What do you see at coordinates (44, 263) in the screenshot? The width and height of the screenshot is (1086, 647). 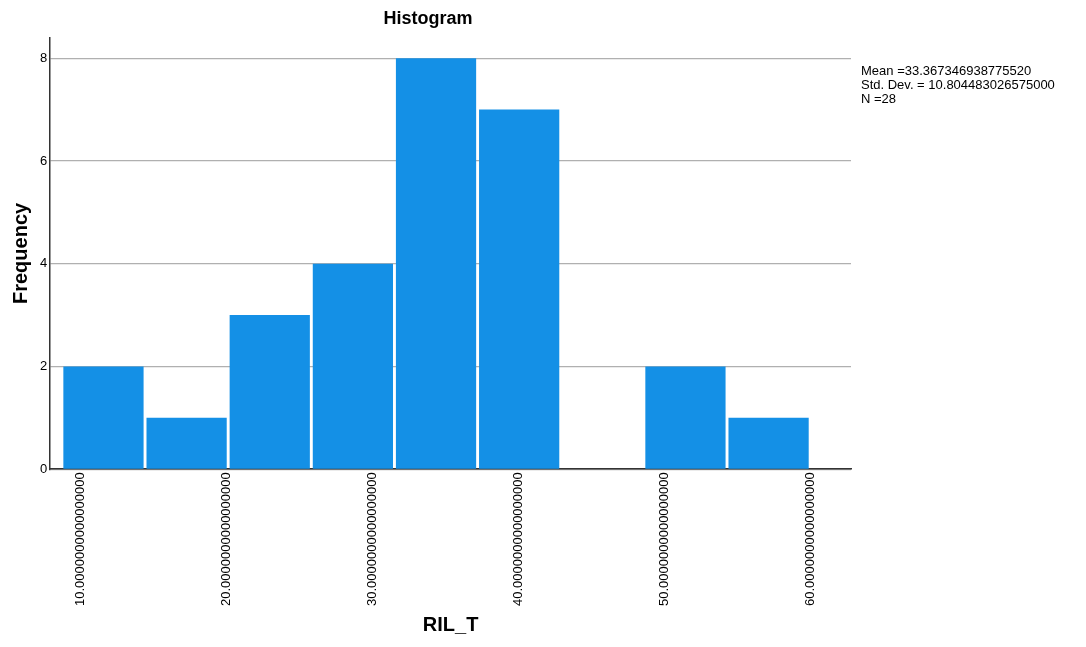 I see `y-tick-label: 4` at bounding box center [44, 263].